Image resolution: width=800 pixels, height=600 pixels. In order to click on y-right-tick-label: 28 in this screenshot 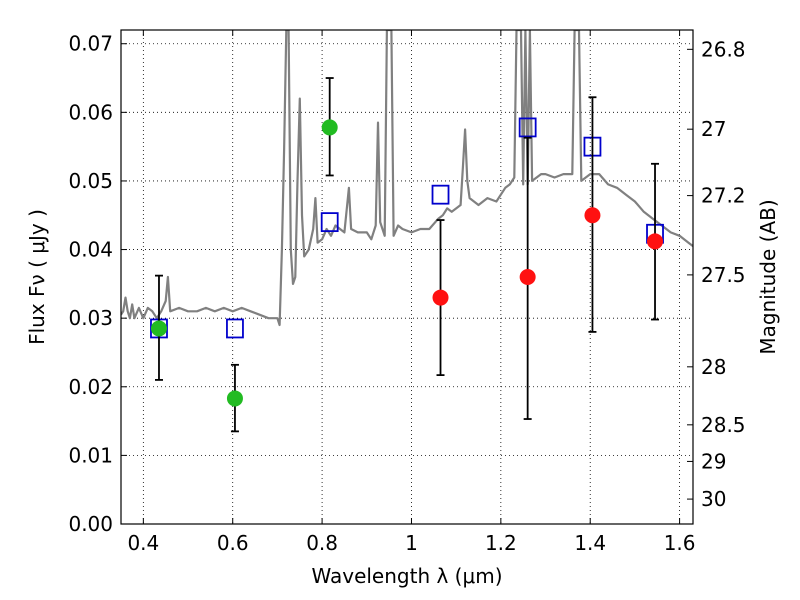, I will do `click(713, 367)`.